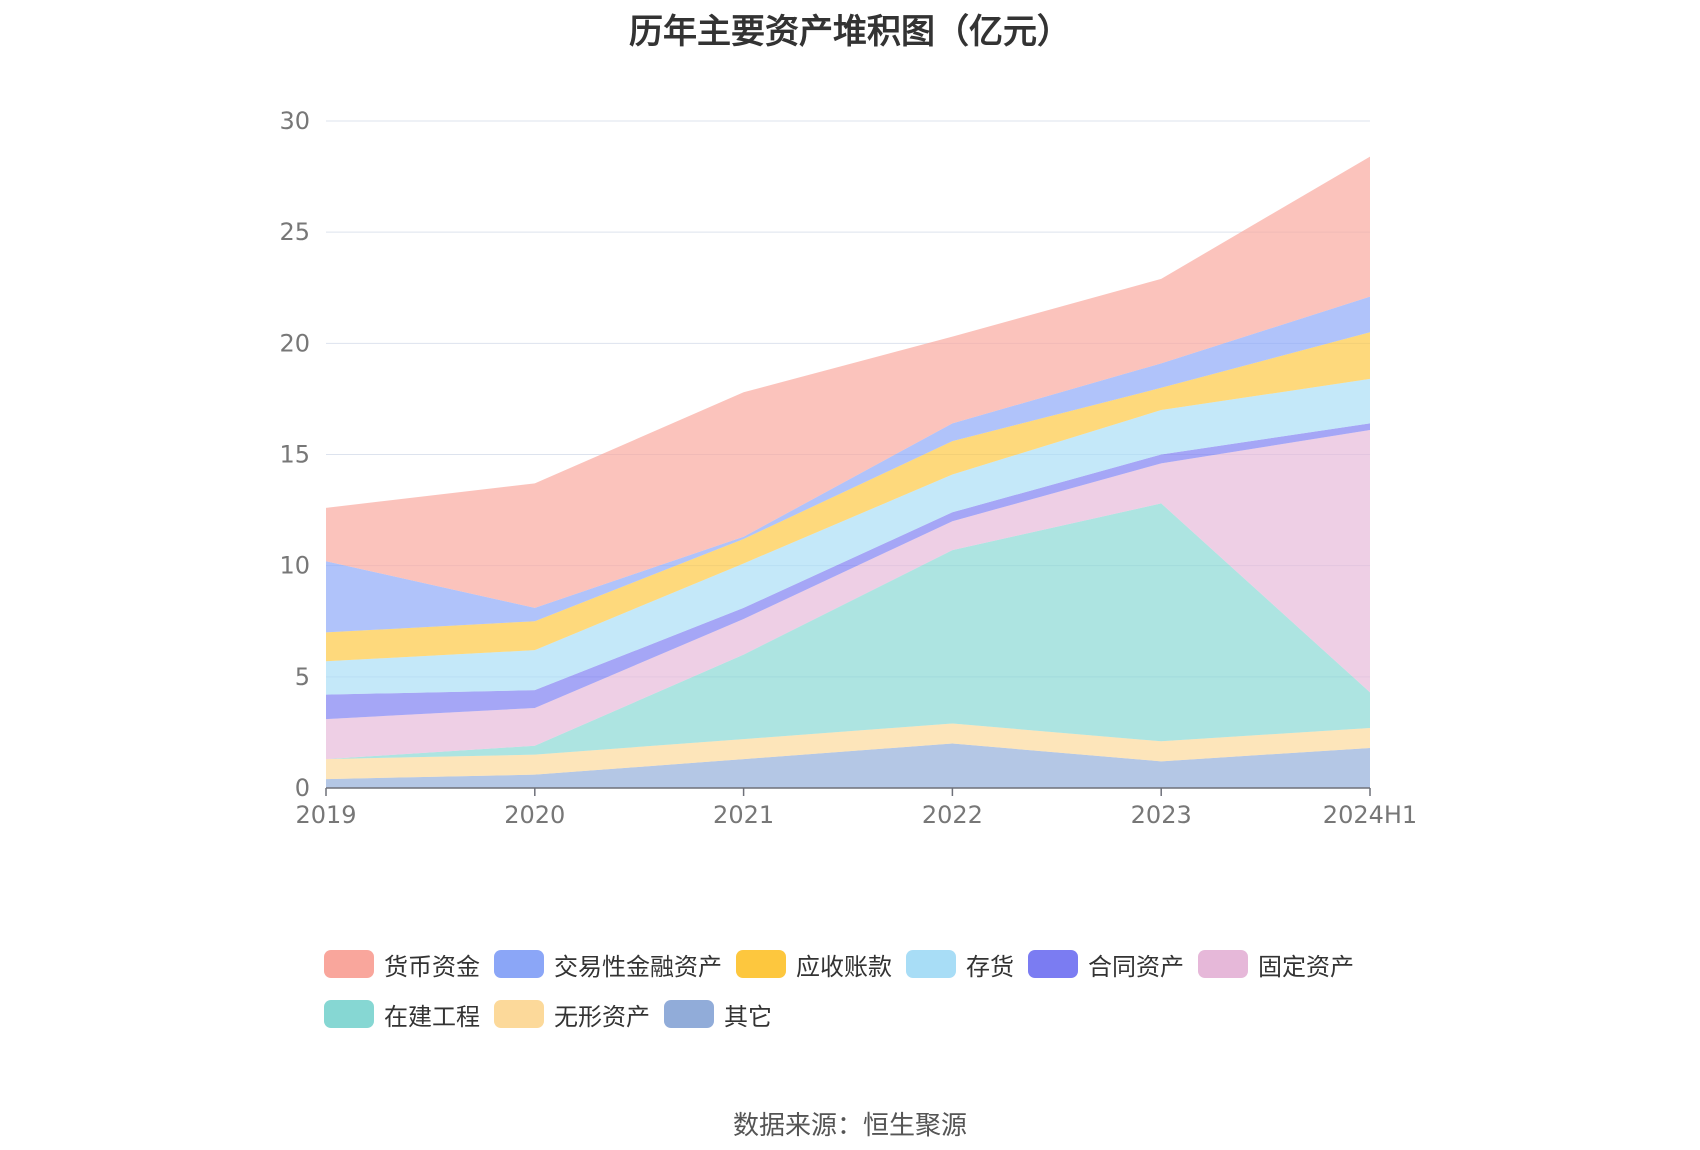  I want to click on y-tick-label: 20, so click(294, 343).